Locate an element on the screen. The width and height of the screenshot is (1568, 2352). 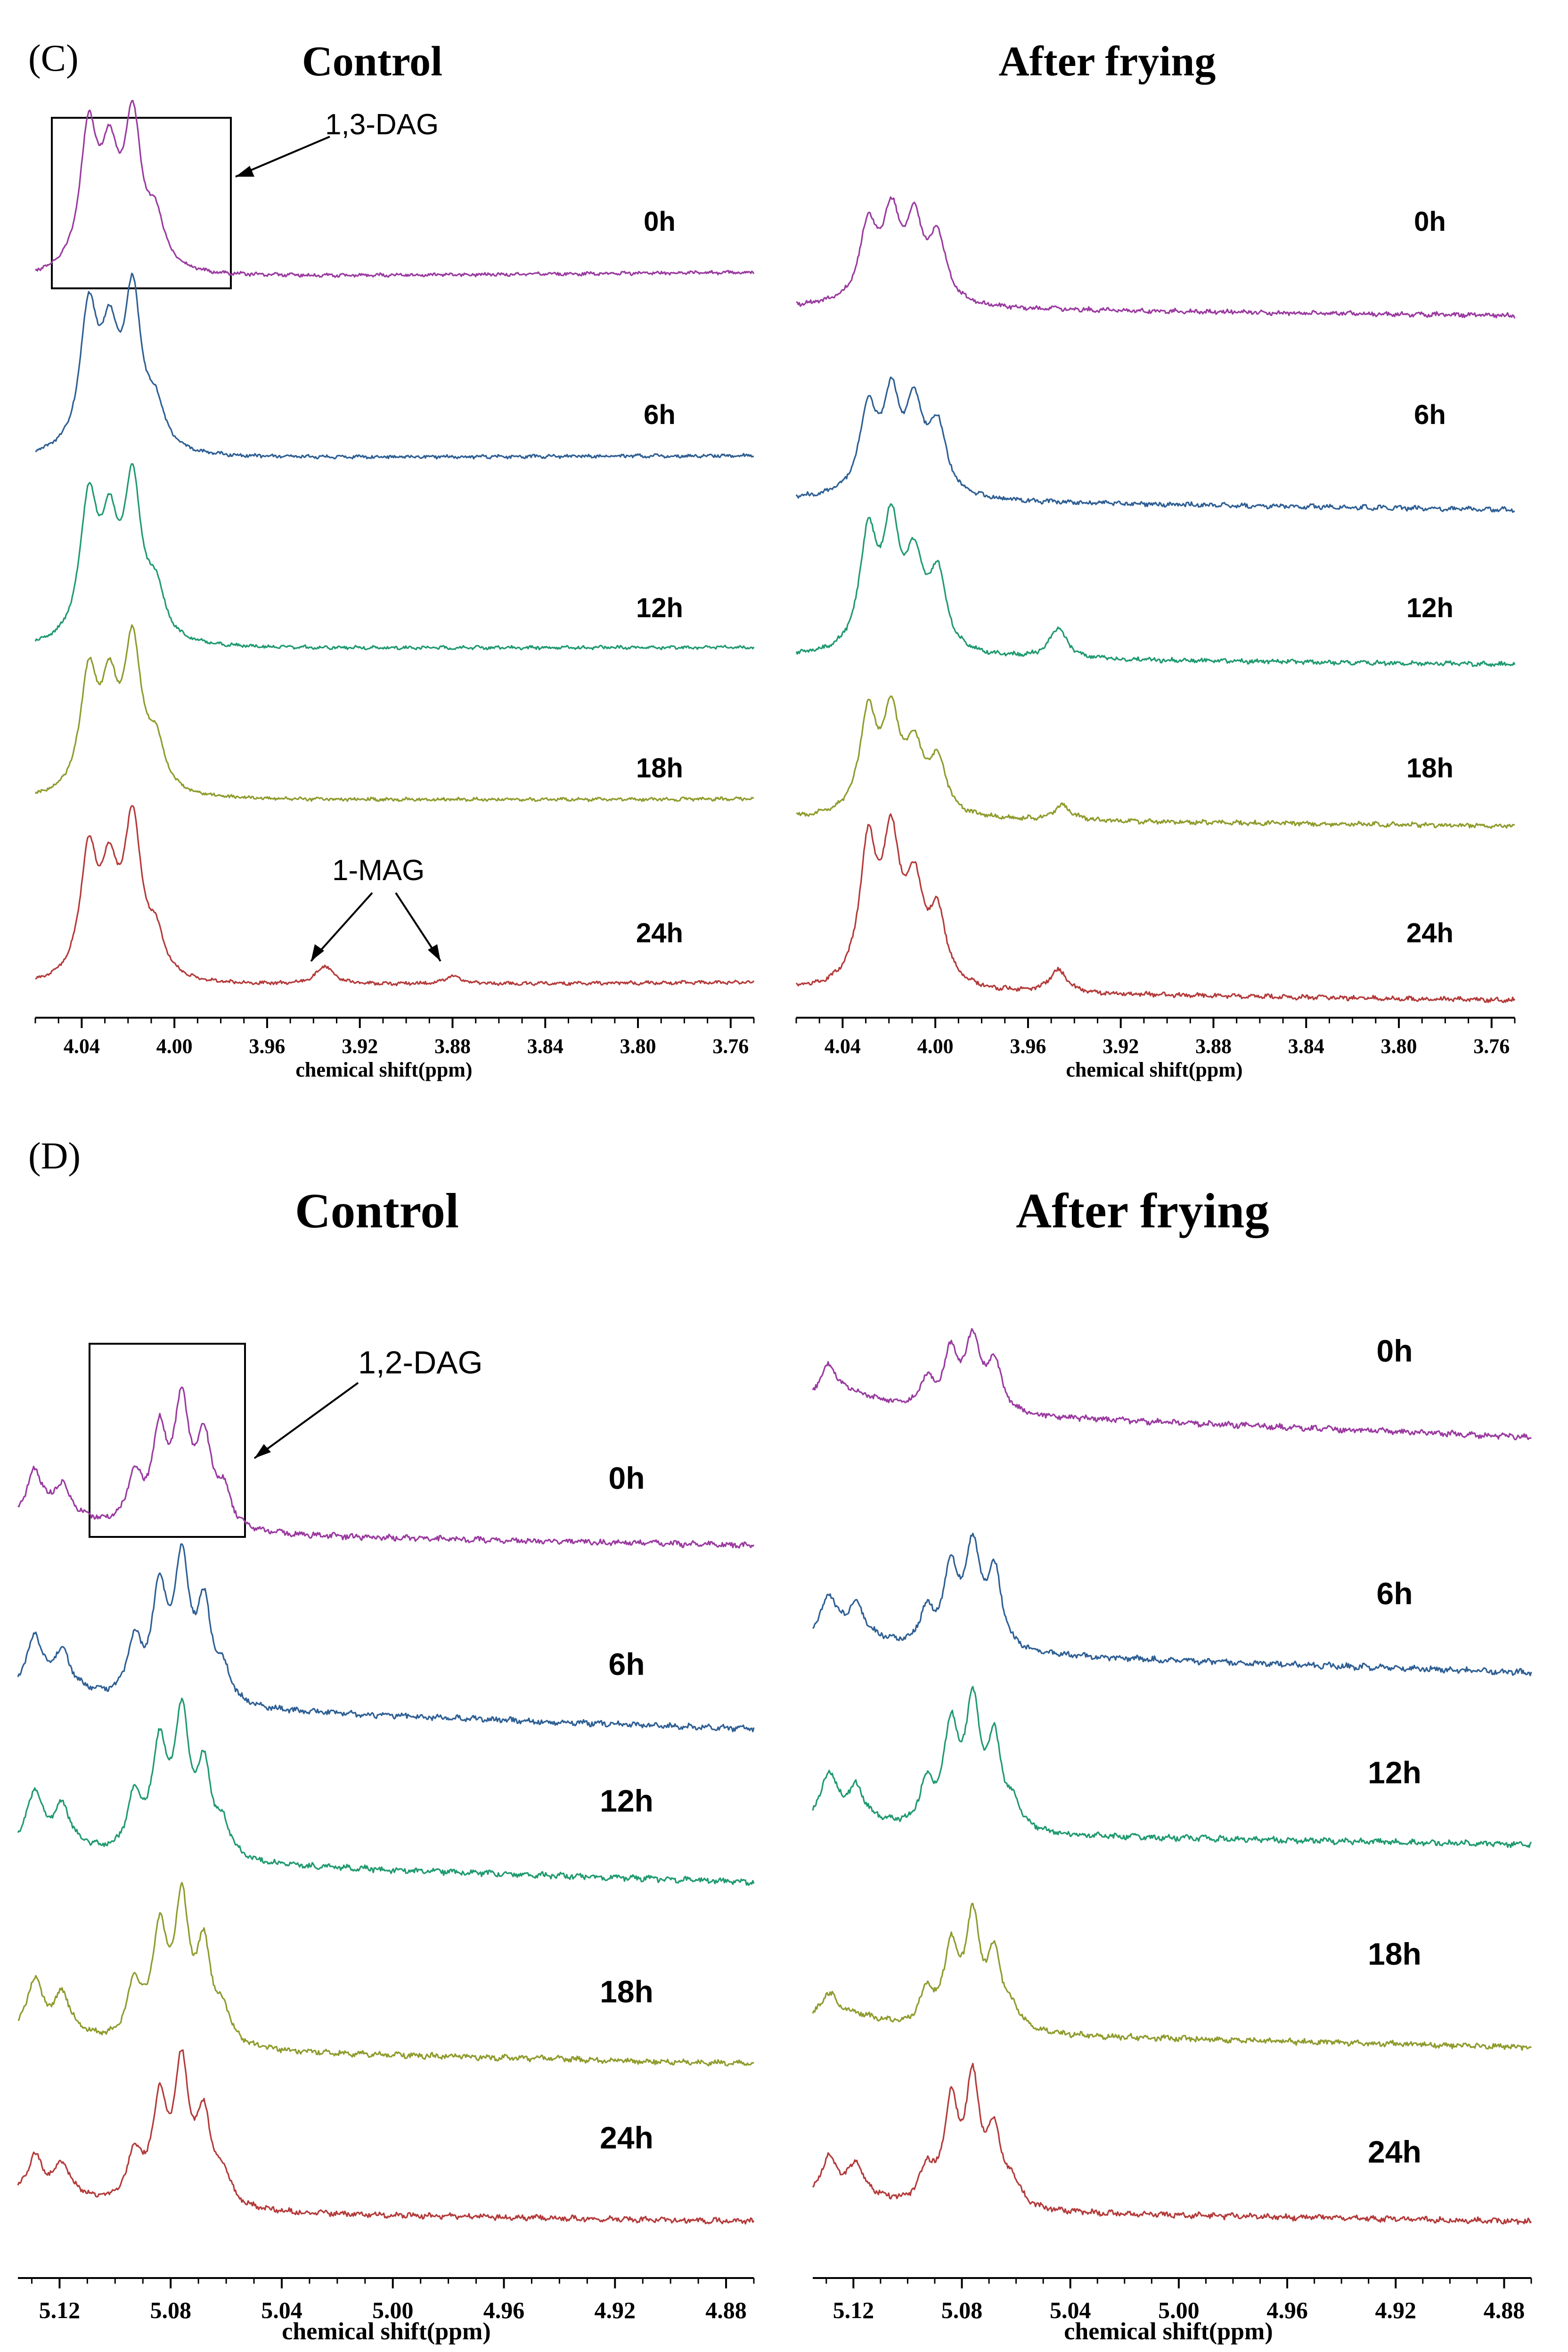
arrowhead-1-mag-right is located at coordinates (434, 952).